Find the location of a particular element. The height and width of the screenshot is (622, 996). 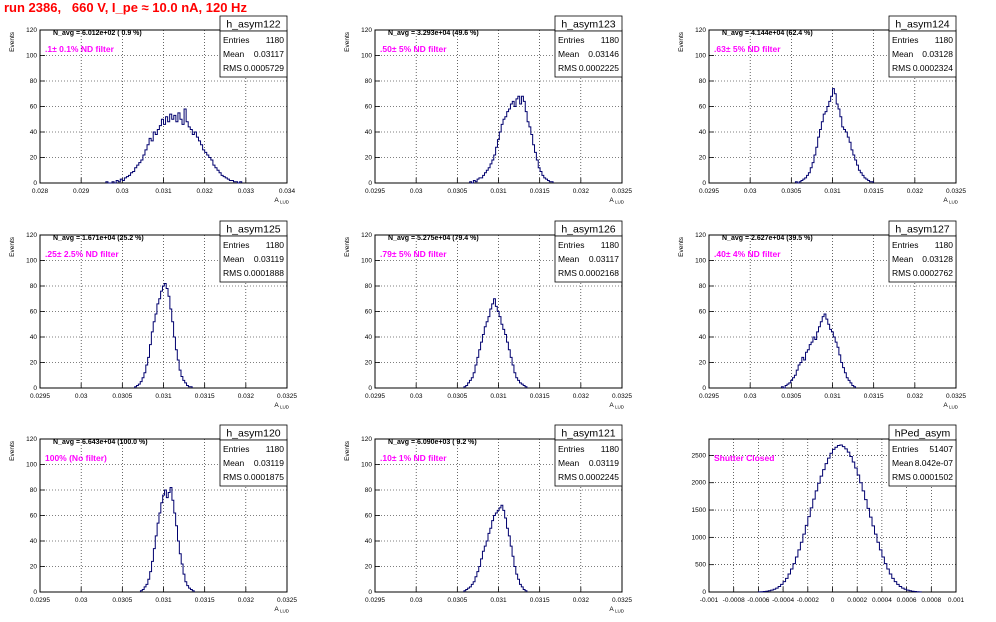

histogram-name: h_asym120 is located at coordinates (253, 434).